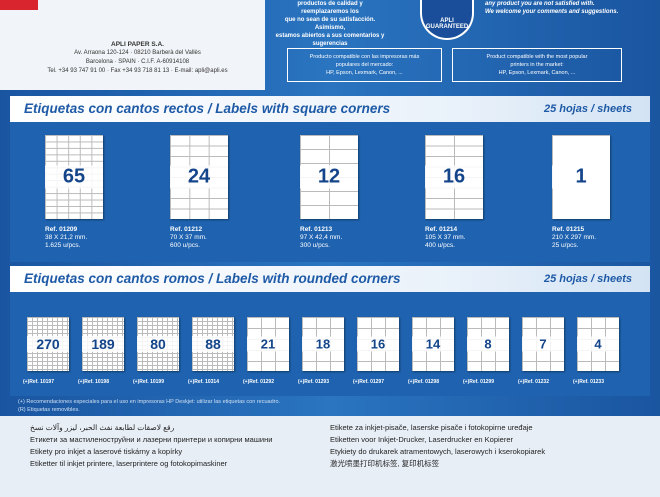 The height and width of the screenshot is (497, 660). Describe the element at coordinates (345, 238) in the screenshot. I see `product-info: Ref. 01213 97 X 42,4 mm. 300 u/pcs.` at that location.